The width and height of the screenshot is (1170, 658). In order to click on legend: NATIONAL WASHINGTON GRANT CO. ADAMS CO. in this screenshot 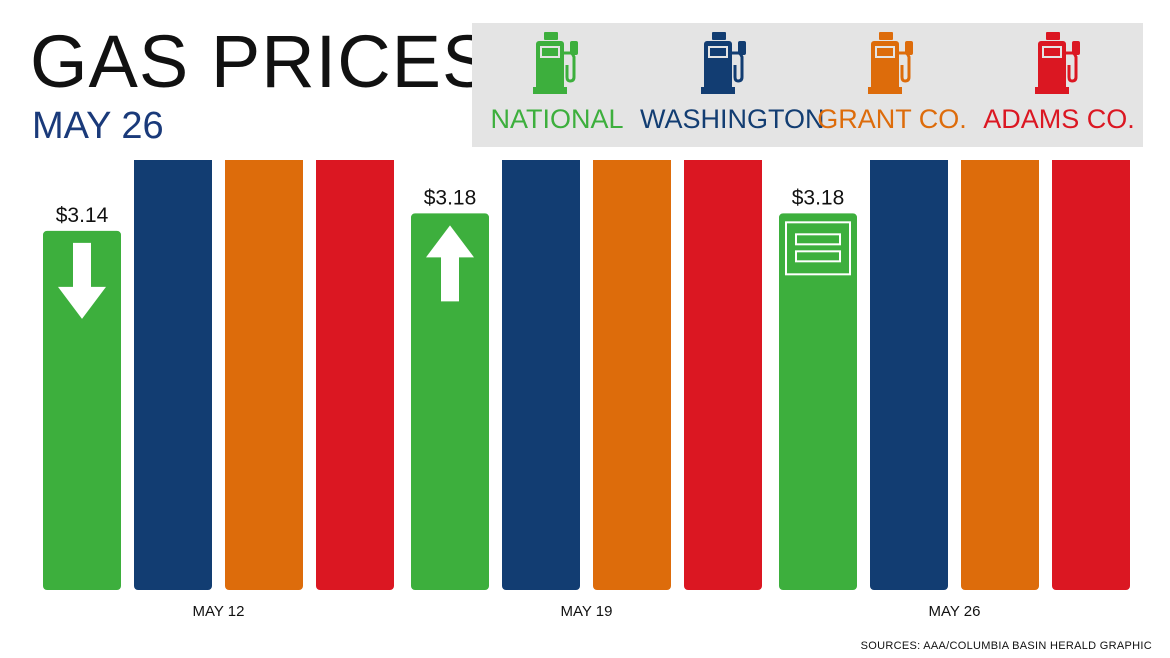, I will do `click(807, 85)`.